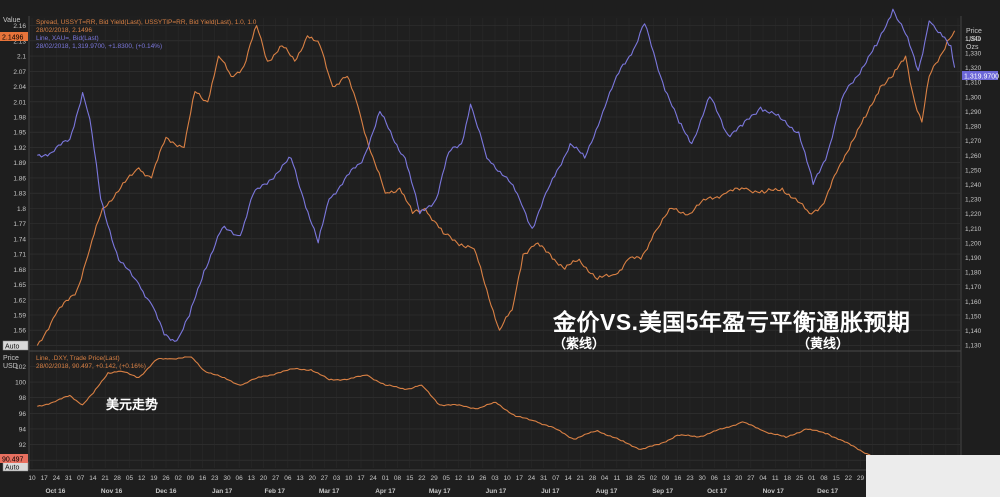  Describe the element at coordinates (274, 491) in the screenshot. I see `x-month-label: Feb 17` at that location.